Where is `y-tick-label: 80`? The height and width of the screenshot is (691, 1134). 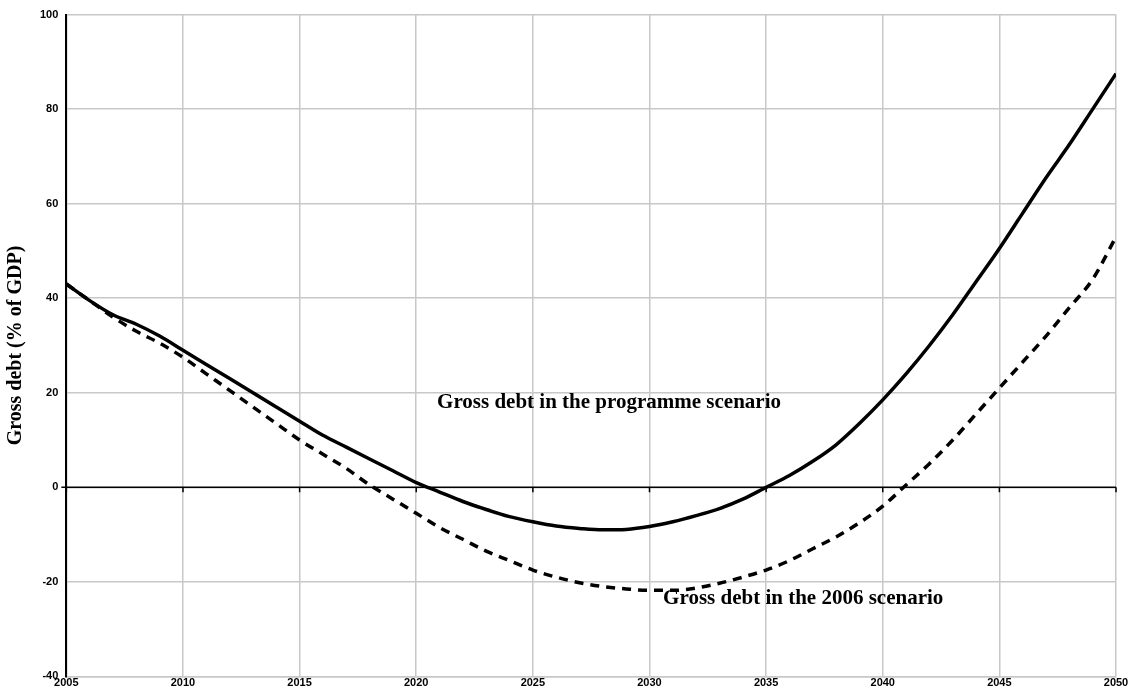 y-tick-label: 80 is located at coordinates (52, 108).